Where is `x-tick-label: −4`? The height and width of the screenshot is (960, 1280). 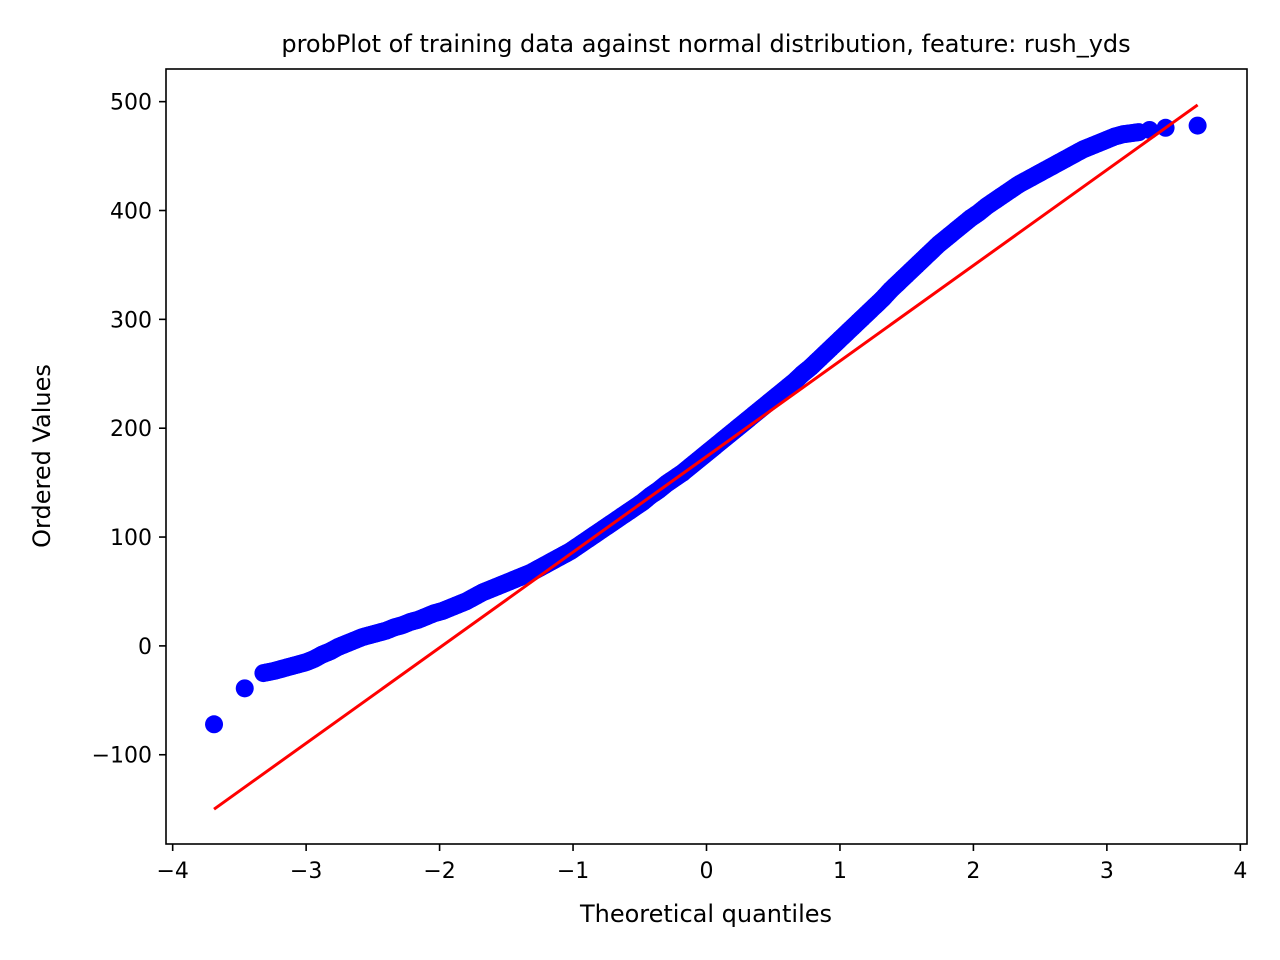 x-tick-label: −4 is located at coordinates (172, 871).